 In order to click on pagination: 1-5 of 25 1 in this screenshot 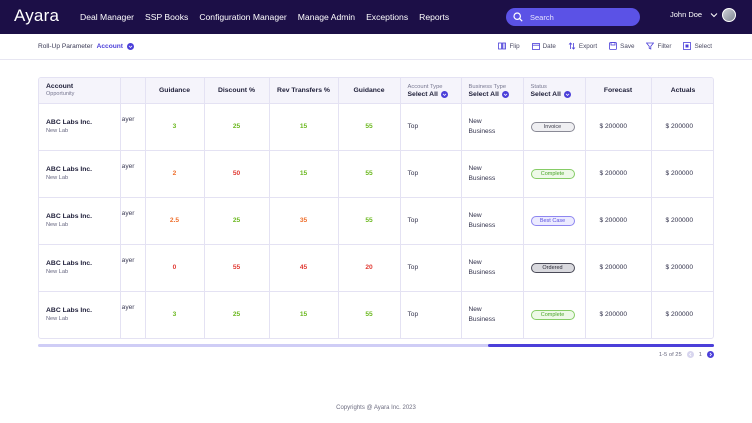, I will do `click(686, 354)`.